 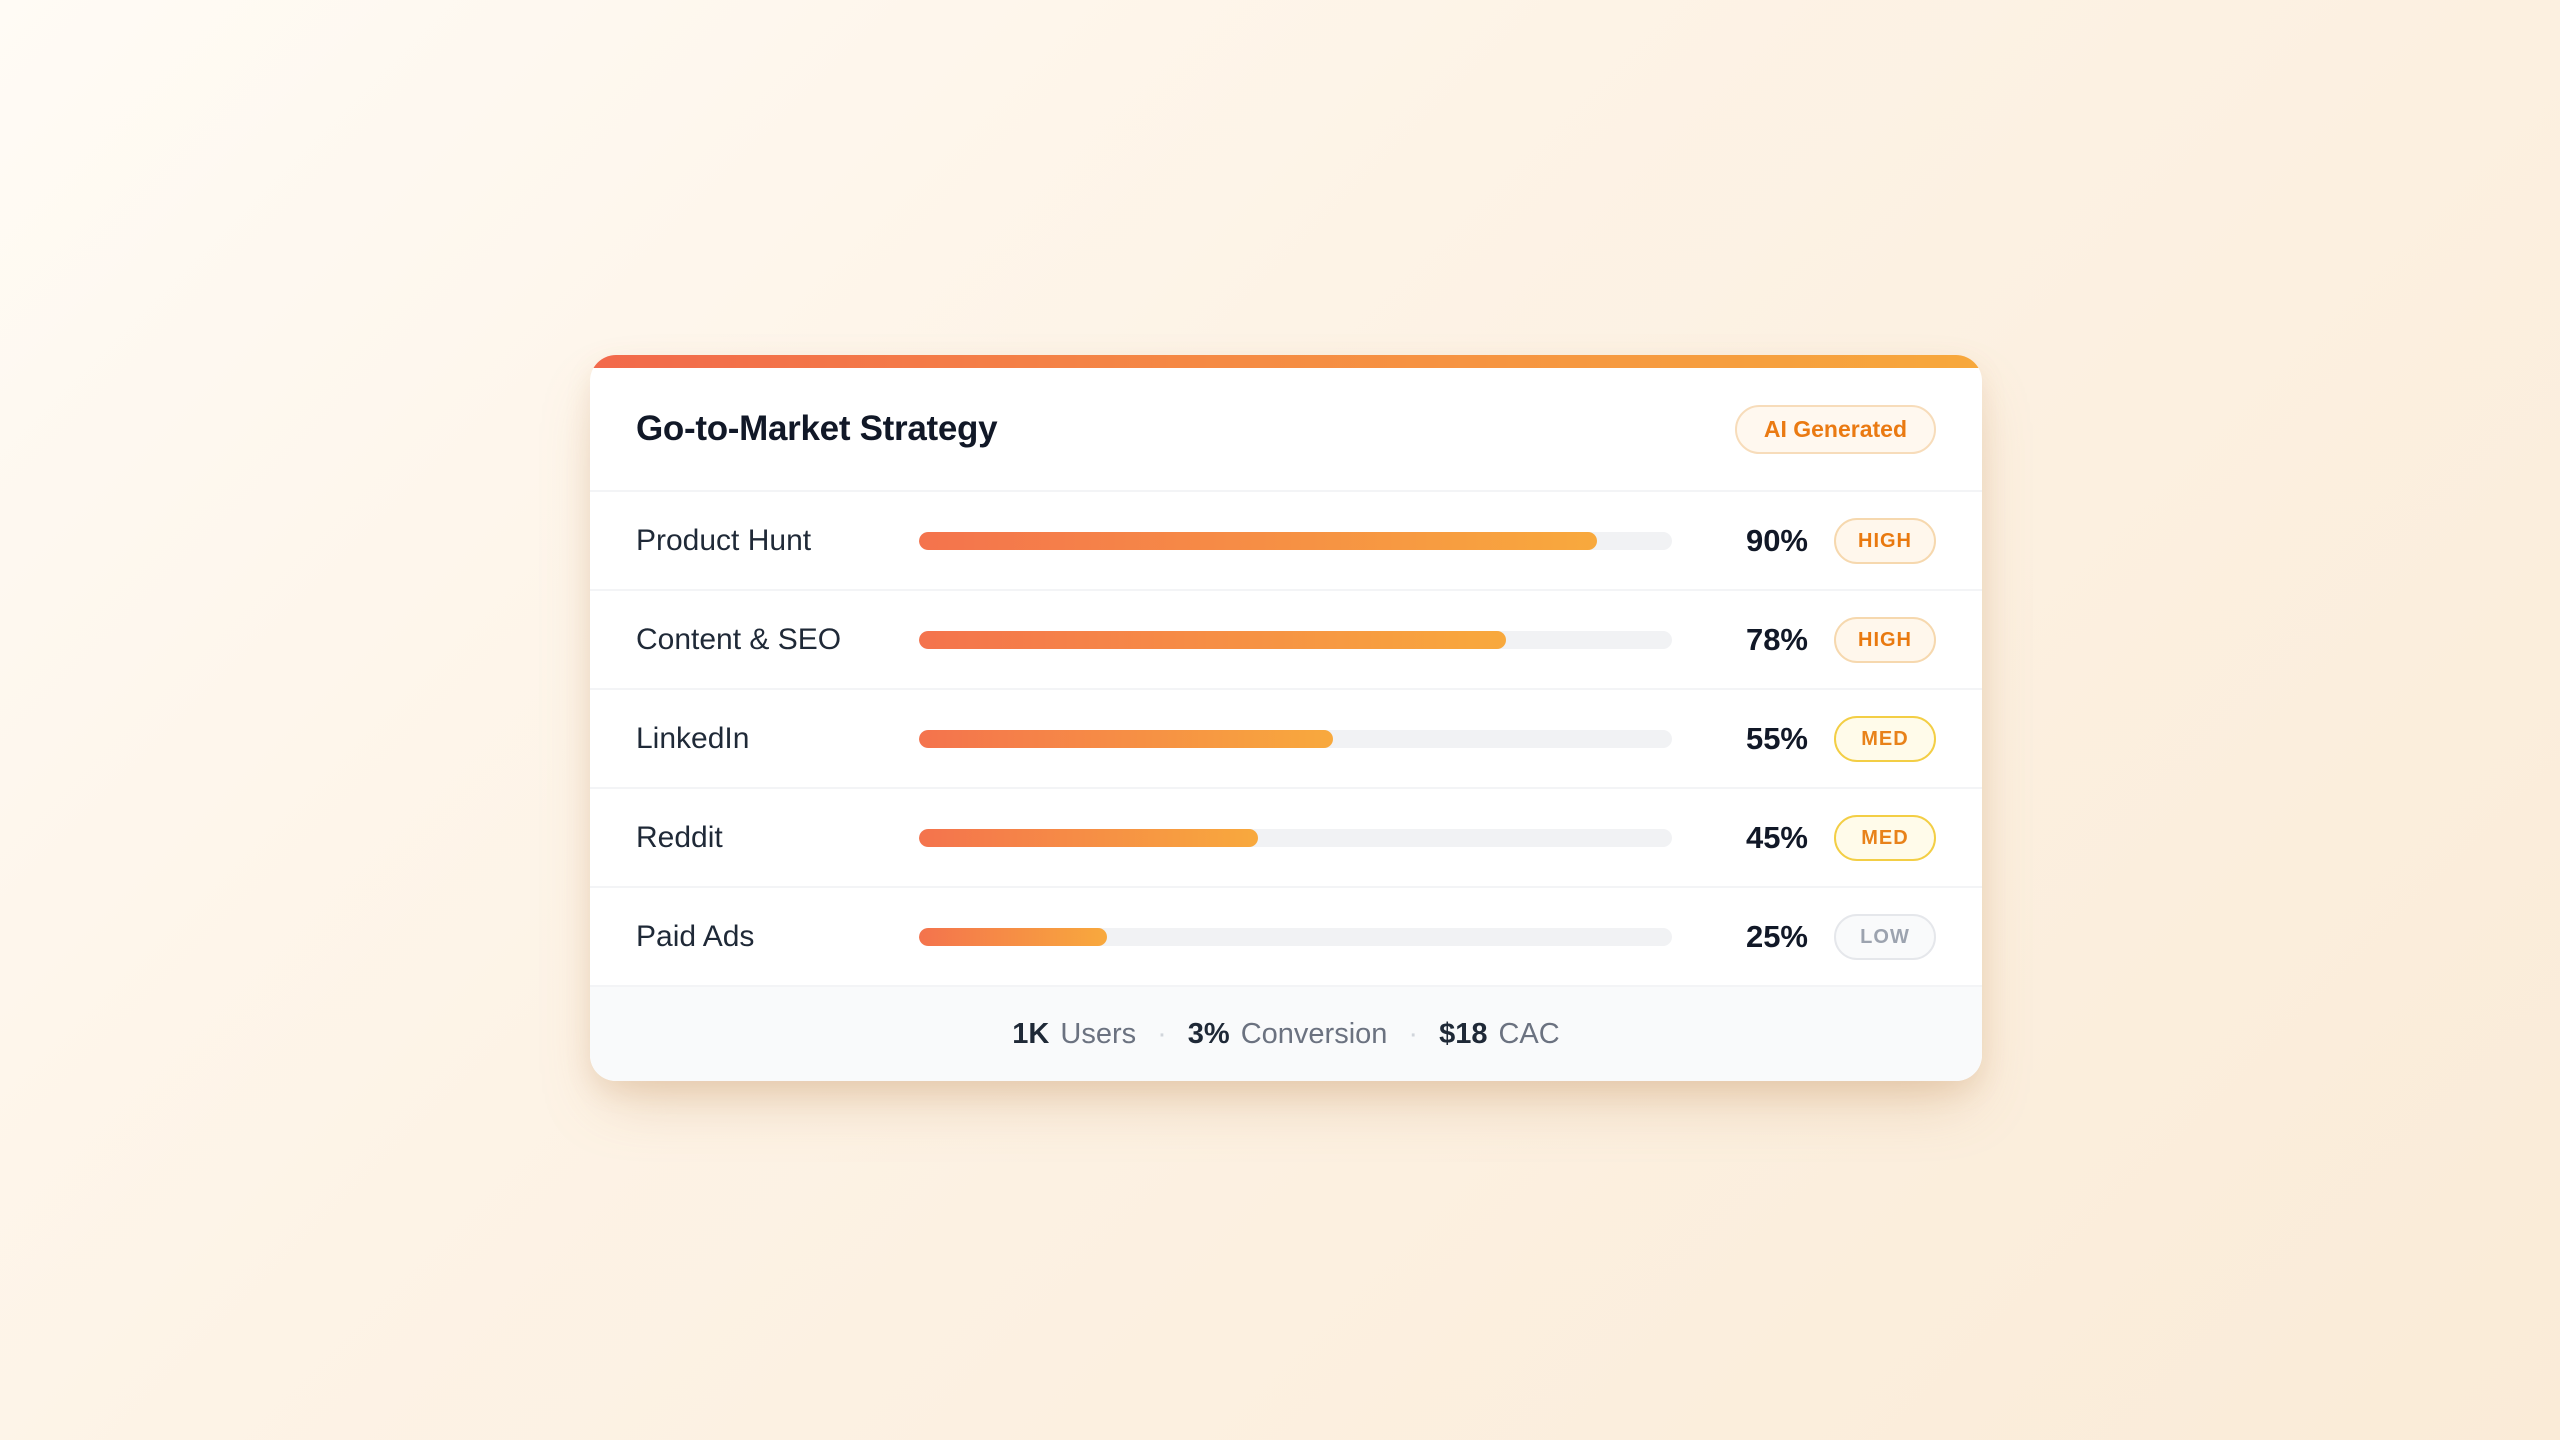 I want to click on percent-value: 25%, so click(x=1776, y=936).